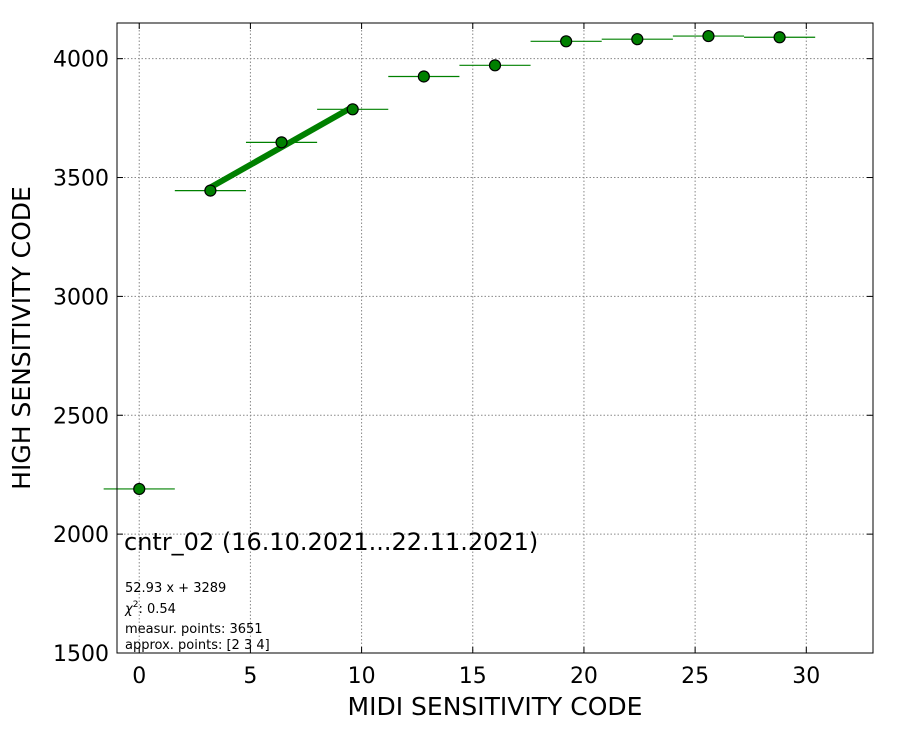 The width and height of the screenshot is (900, 750). What do you see at coordinates (806, 676) in the screenshot?
I see `x-tick-label: 30` at bounding box center [806, 676].